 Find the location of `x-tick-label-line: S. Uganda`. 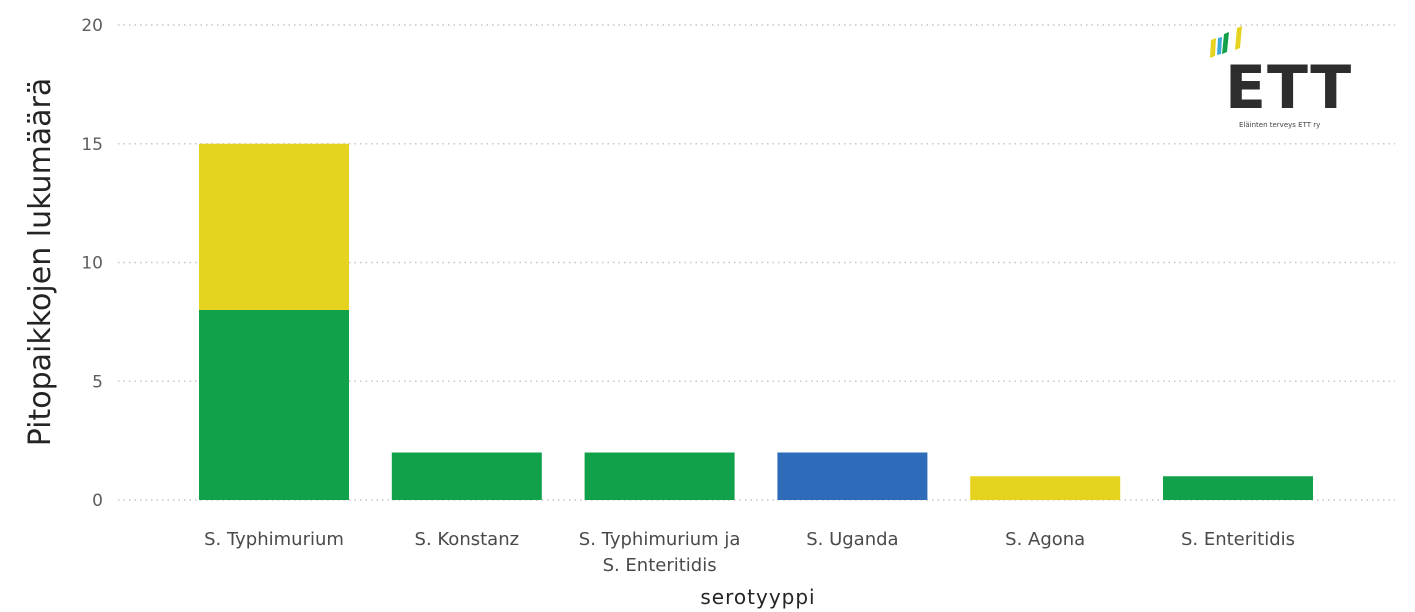

x-tick-label-line: S. Uganda is located at coordinates (852, 539).